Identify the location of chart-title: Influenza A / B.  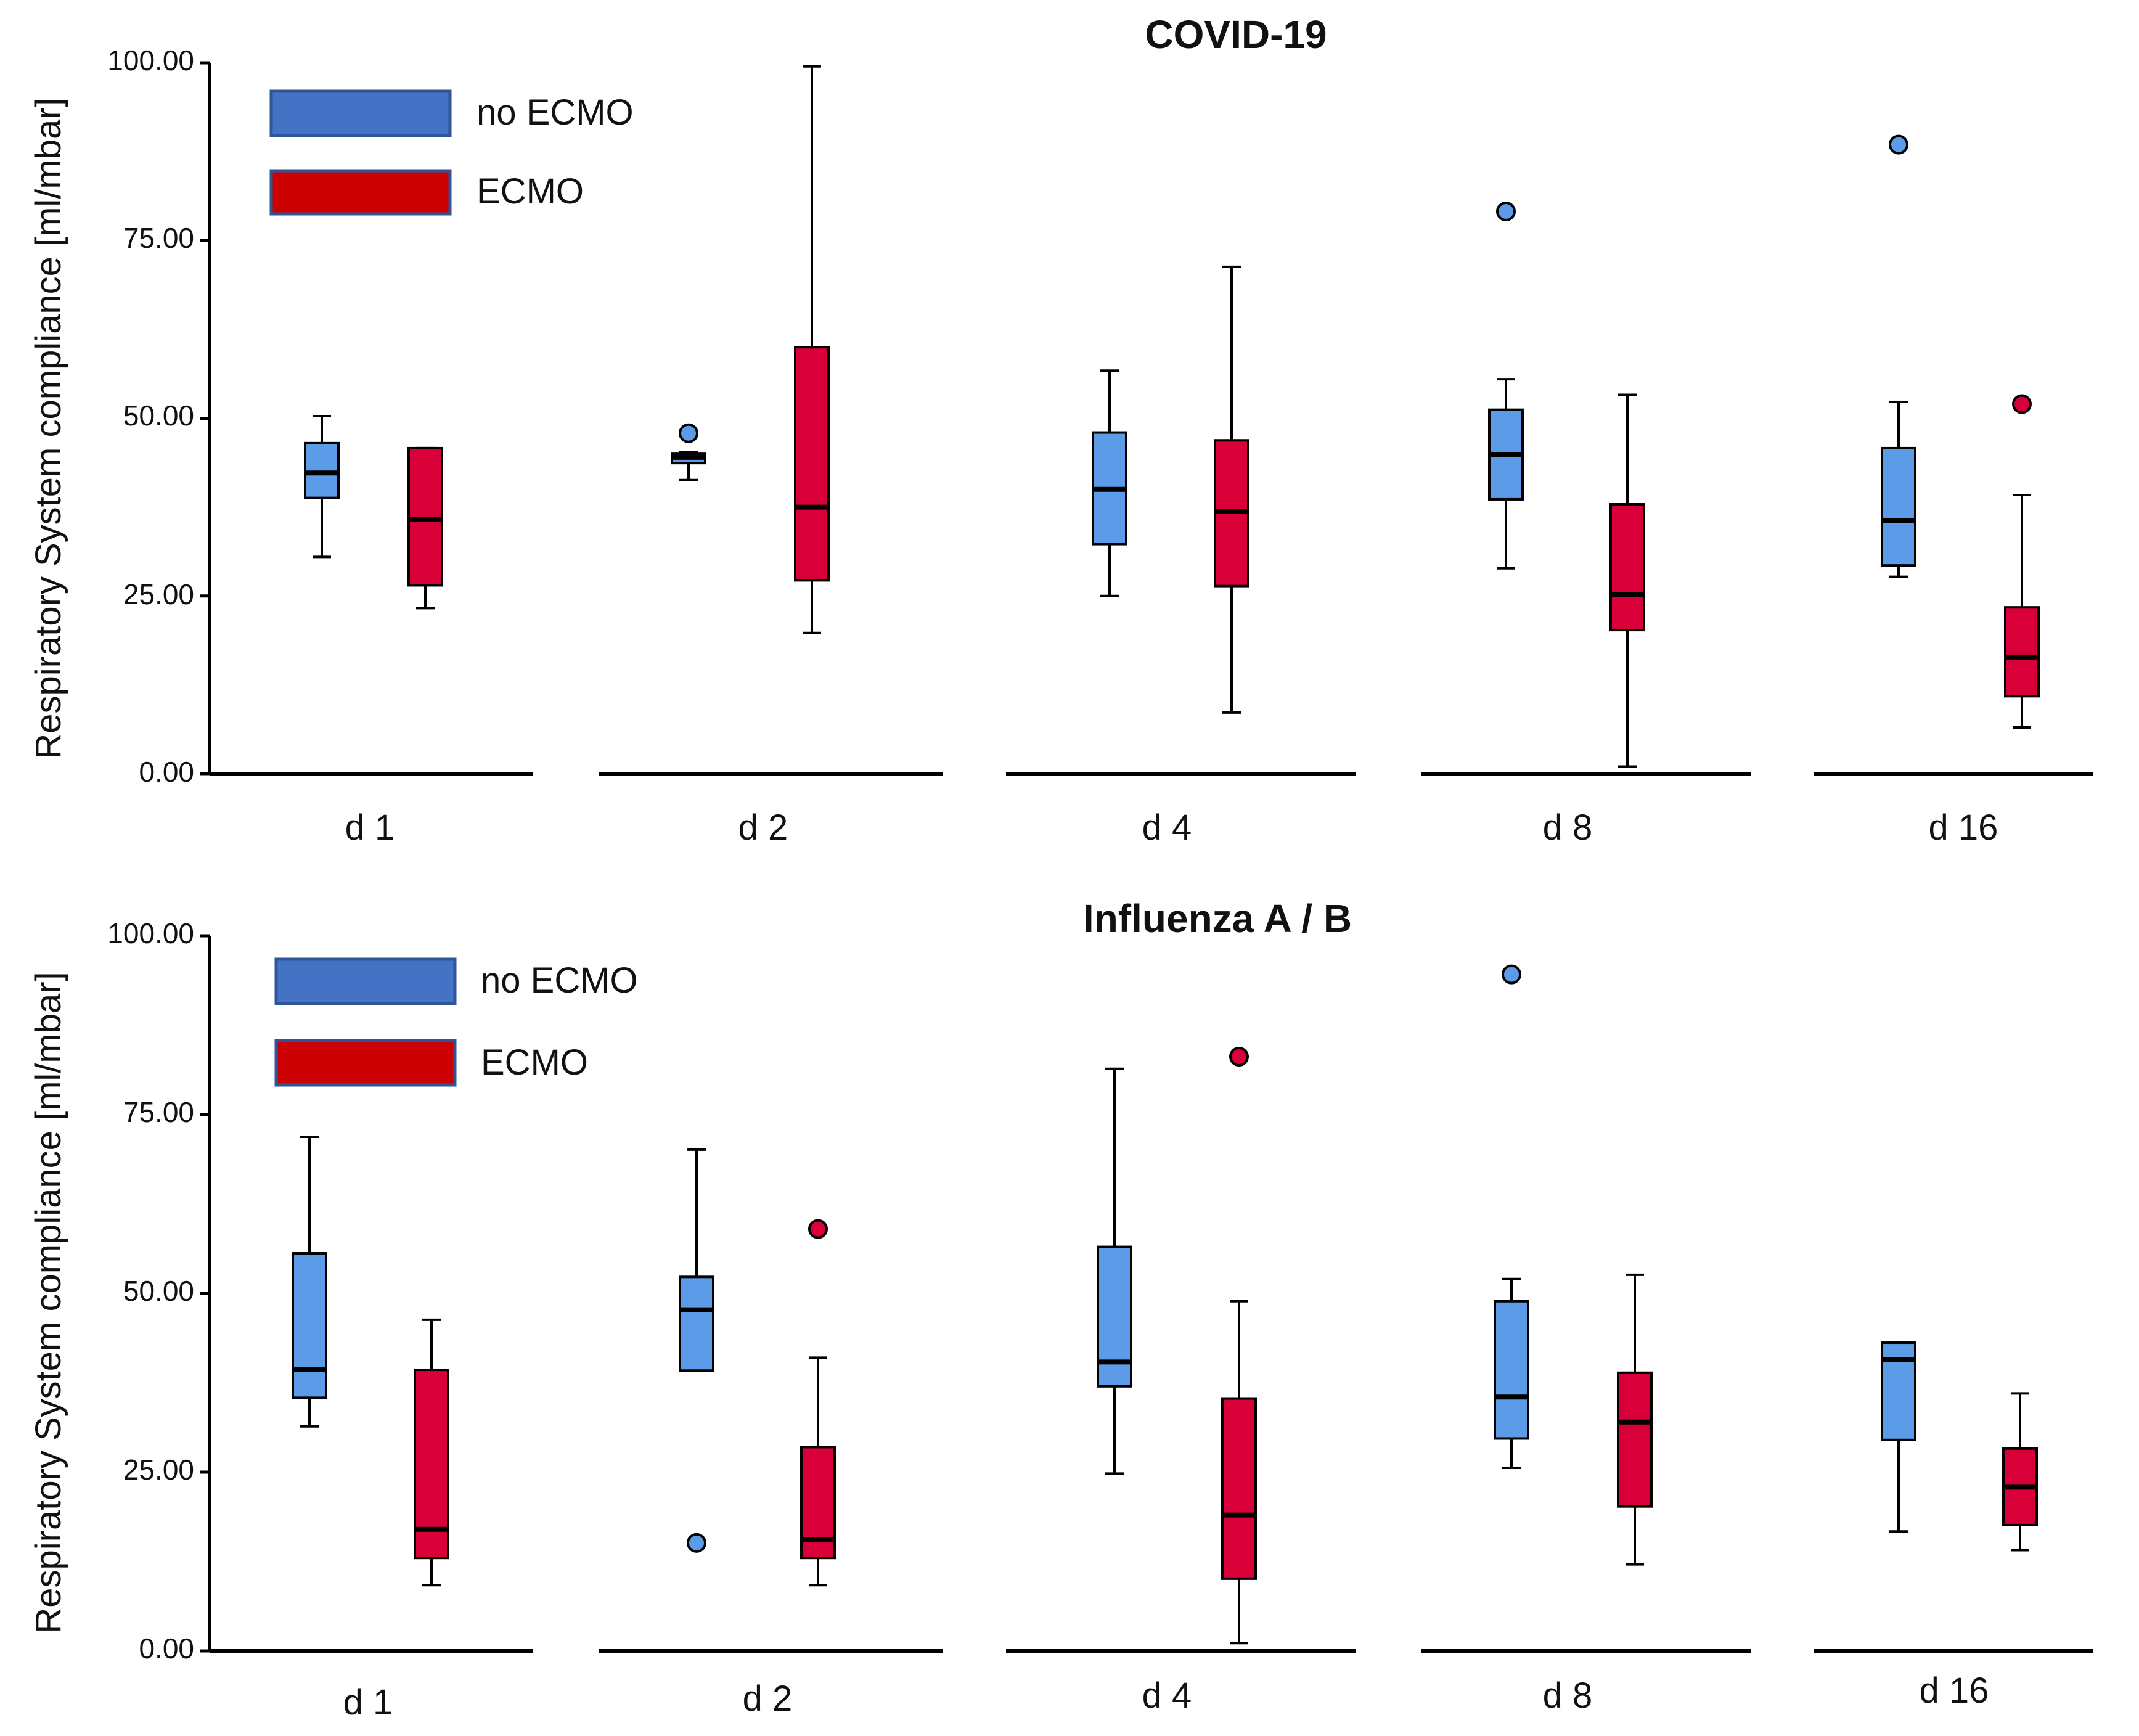
(1218, 919).